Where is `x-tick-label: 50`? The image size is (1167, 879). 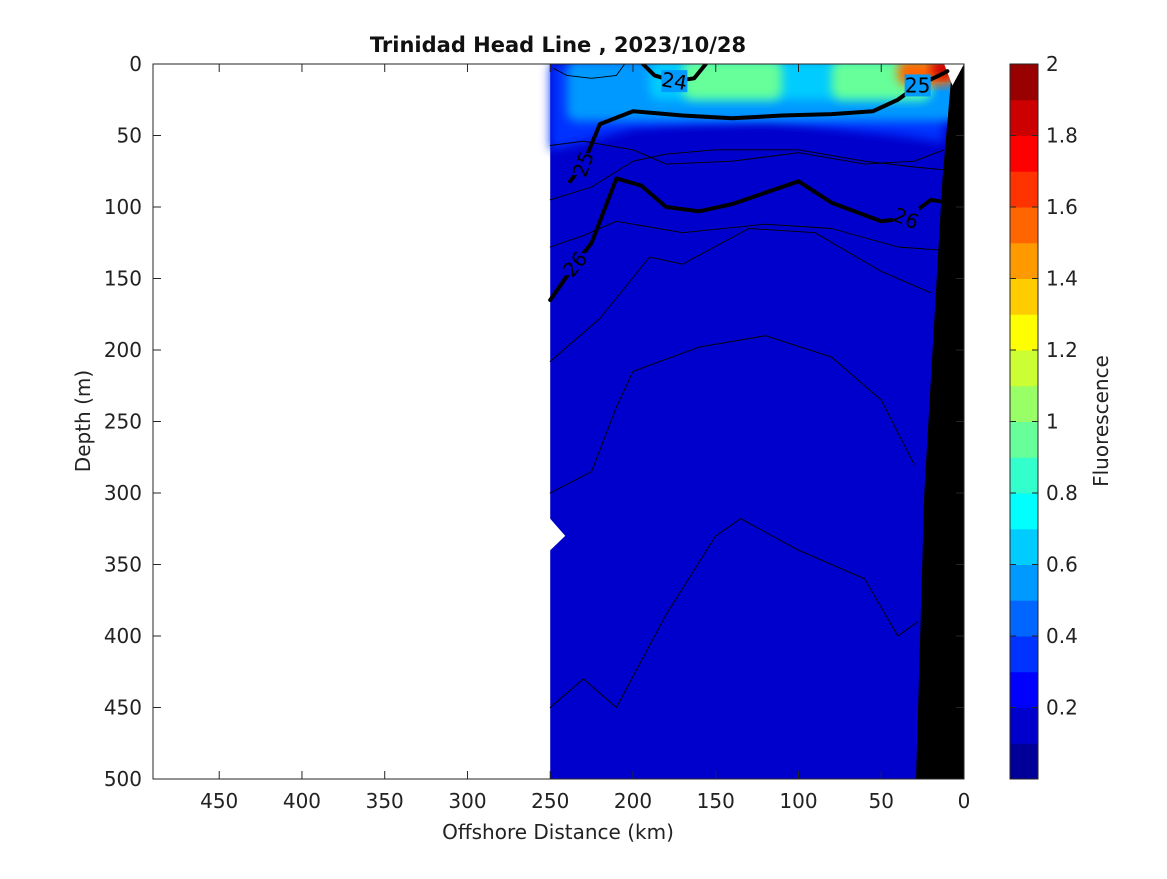 x-tick-label: 50 is located at coordinates (881, 801).